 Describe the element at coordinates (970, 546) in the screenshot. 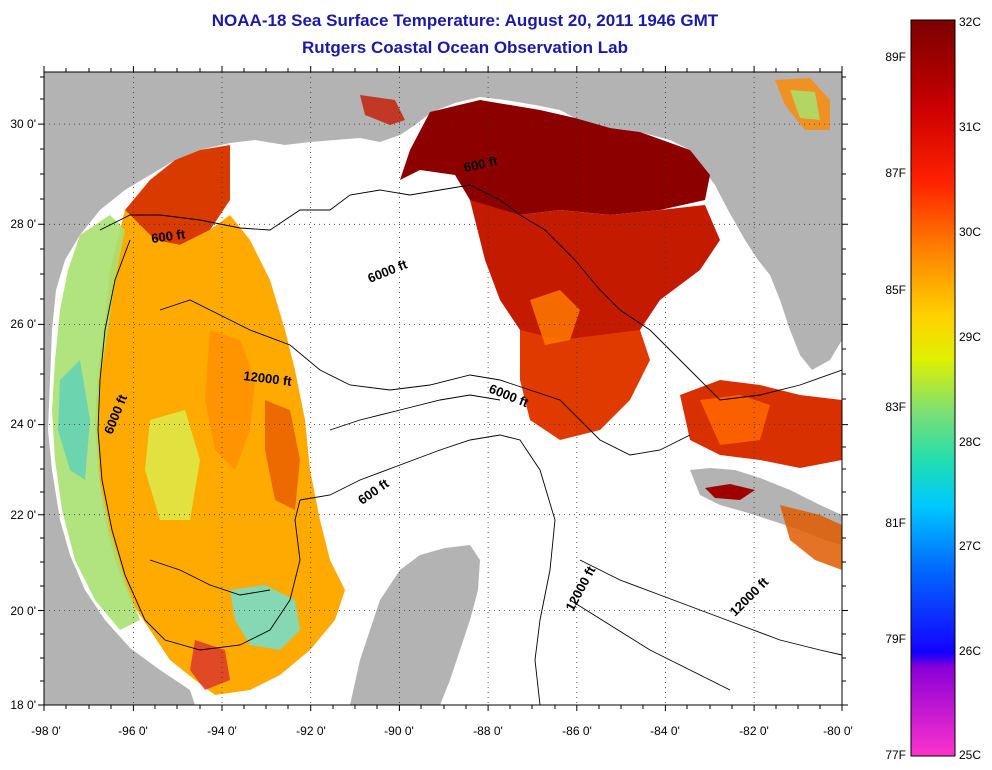

I see `colorbar-label-c: 27C` at that location.